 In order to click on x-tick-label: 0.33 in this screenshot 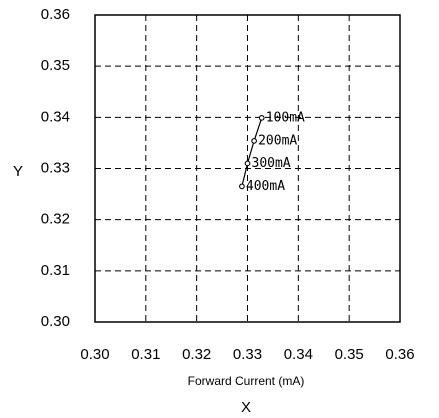, I will do `click(247, 354)`.